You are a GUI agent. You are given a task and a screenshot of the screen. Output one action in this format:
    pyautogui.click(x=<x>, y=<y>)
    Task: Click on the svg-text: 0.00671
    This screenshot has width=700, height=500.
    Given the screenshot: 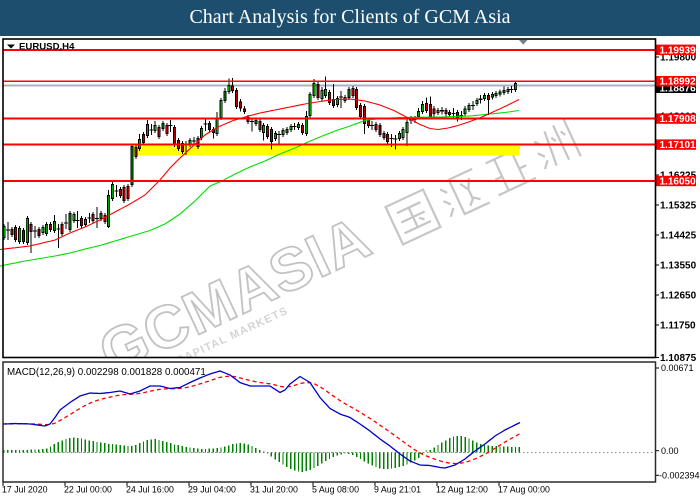 What is the action you would take?
    pyautogui.click(x=677, y=368)
    